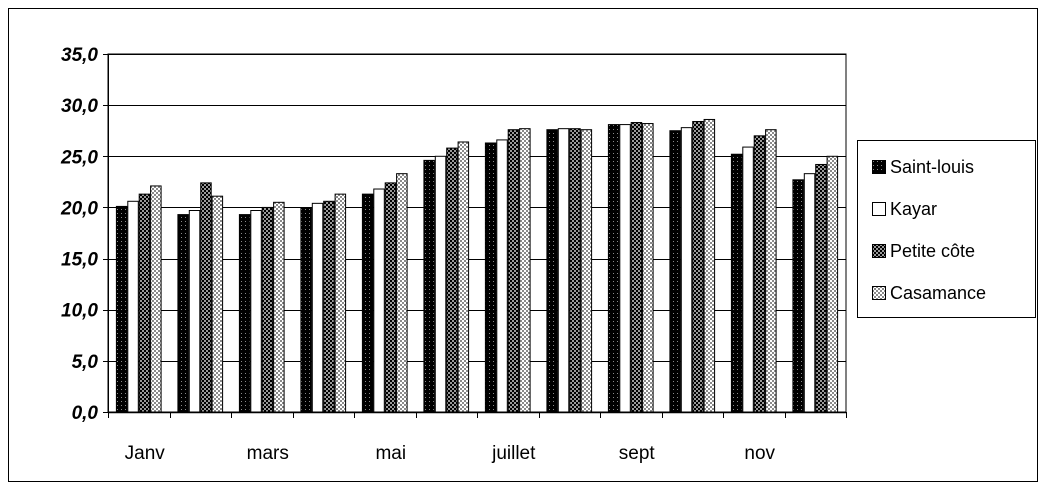 The width and height of the screenshot is (1042, 488). Describe the element at coordinates (85, 362) in the screenshot. I see `y-tick-label: 5,0` at that location.